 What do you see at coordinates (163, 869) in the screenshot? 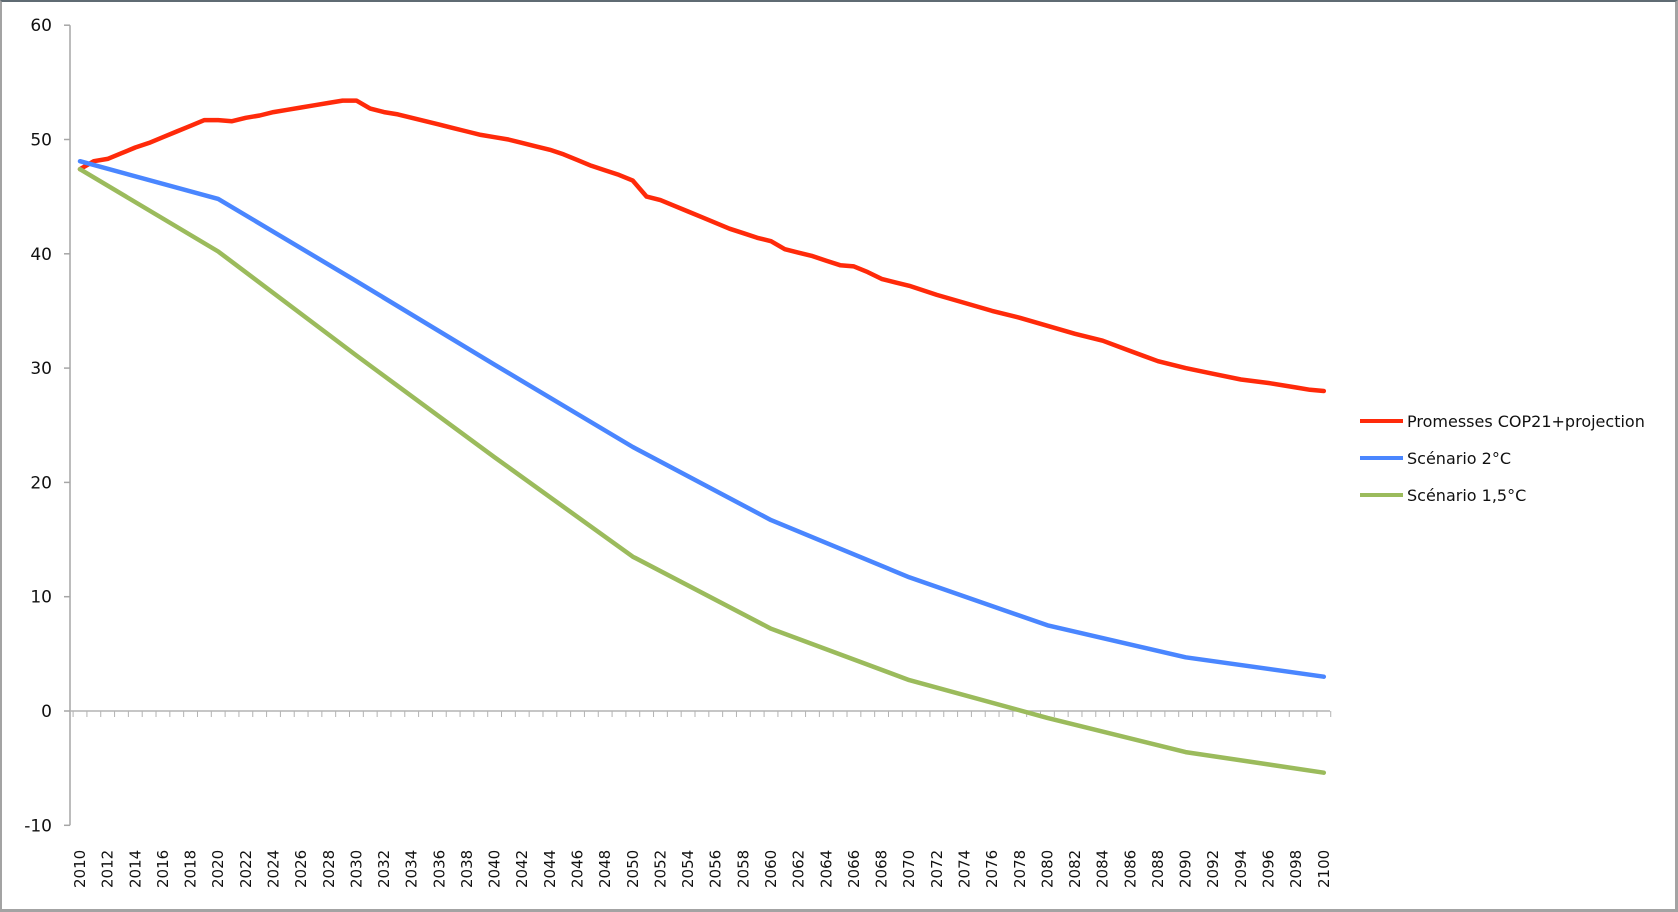
I see `x-tick-label: 2016` at bounding box center [163, 869].